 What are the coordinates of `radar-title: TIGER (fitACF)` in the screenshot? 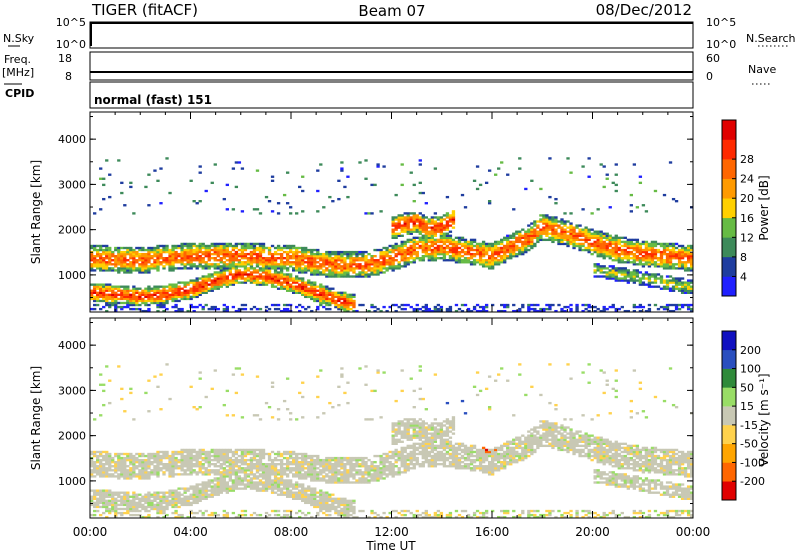 It's located at (144, 10).